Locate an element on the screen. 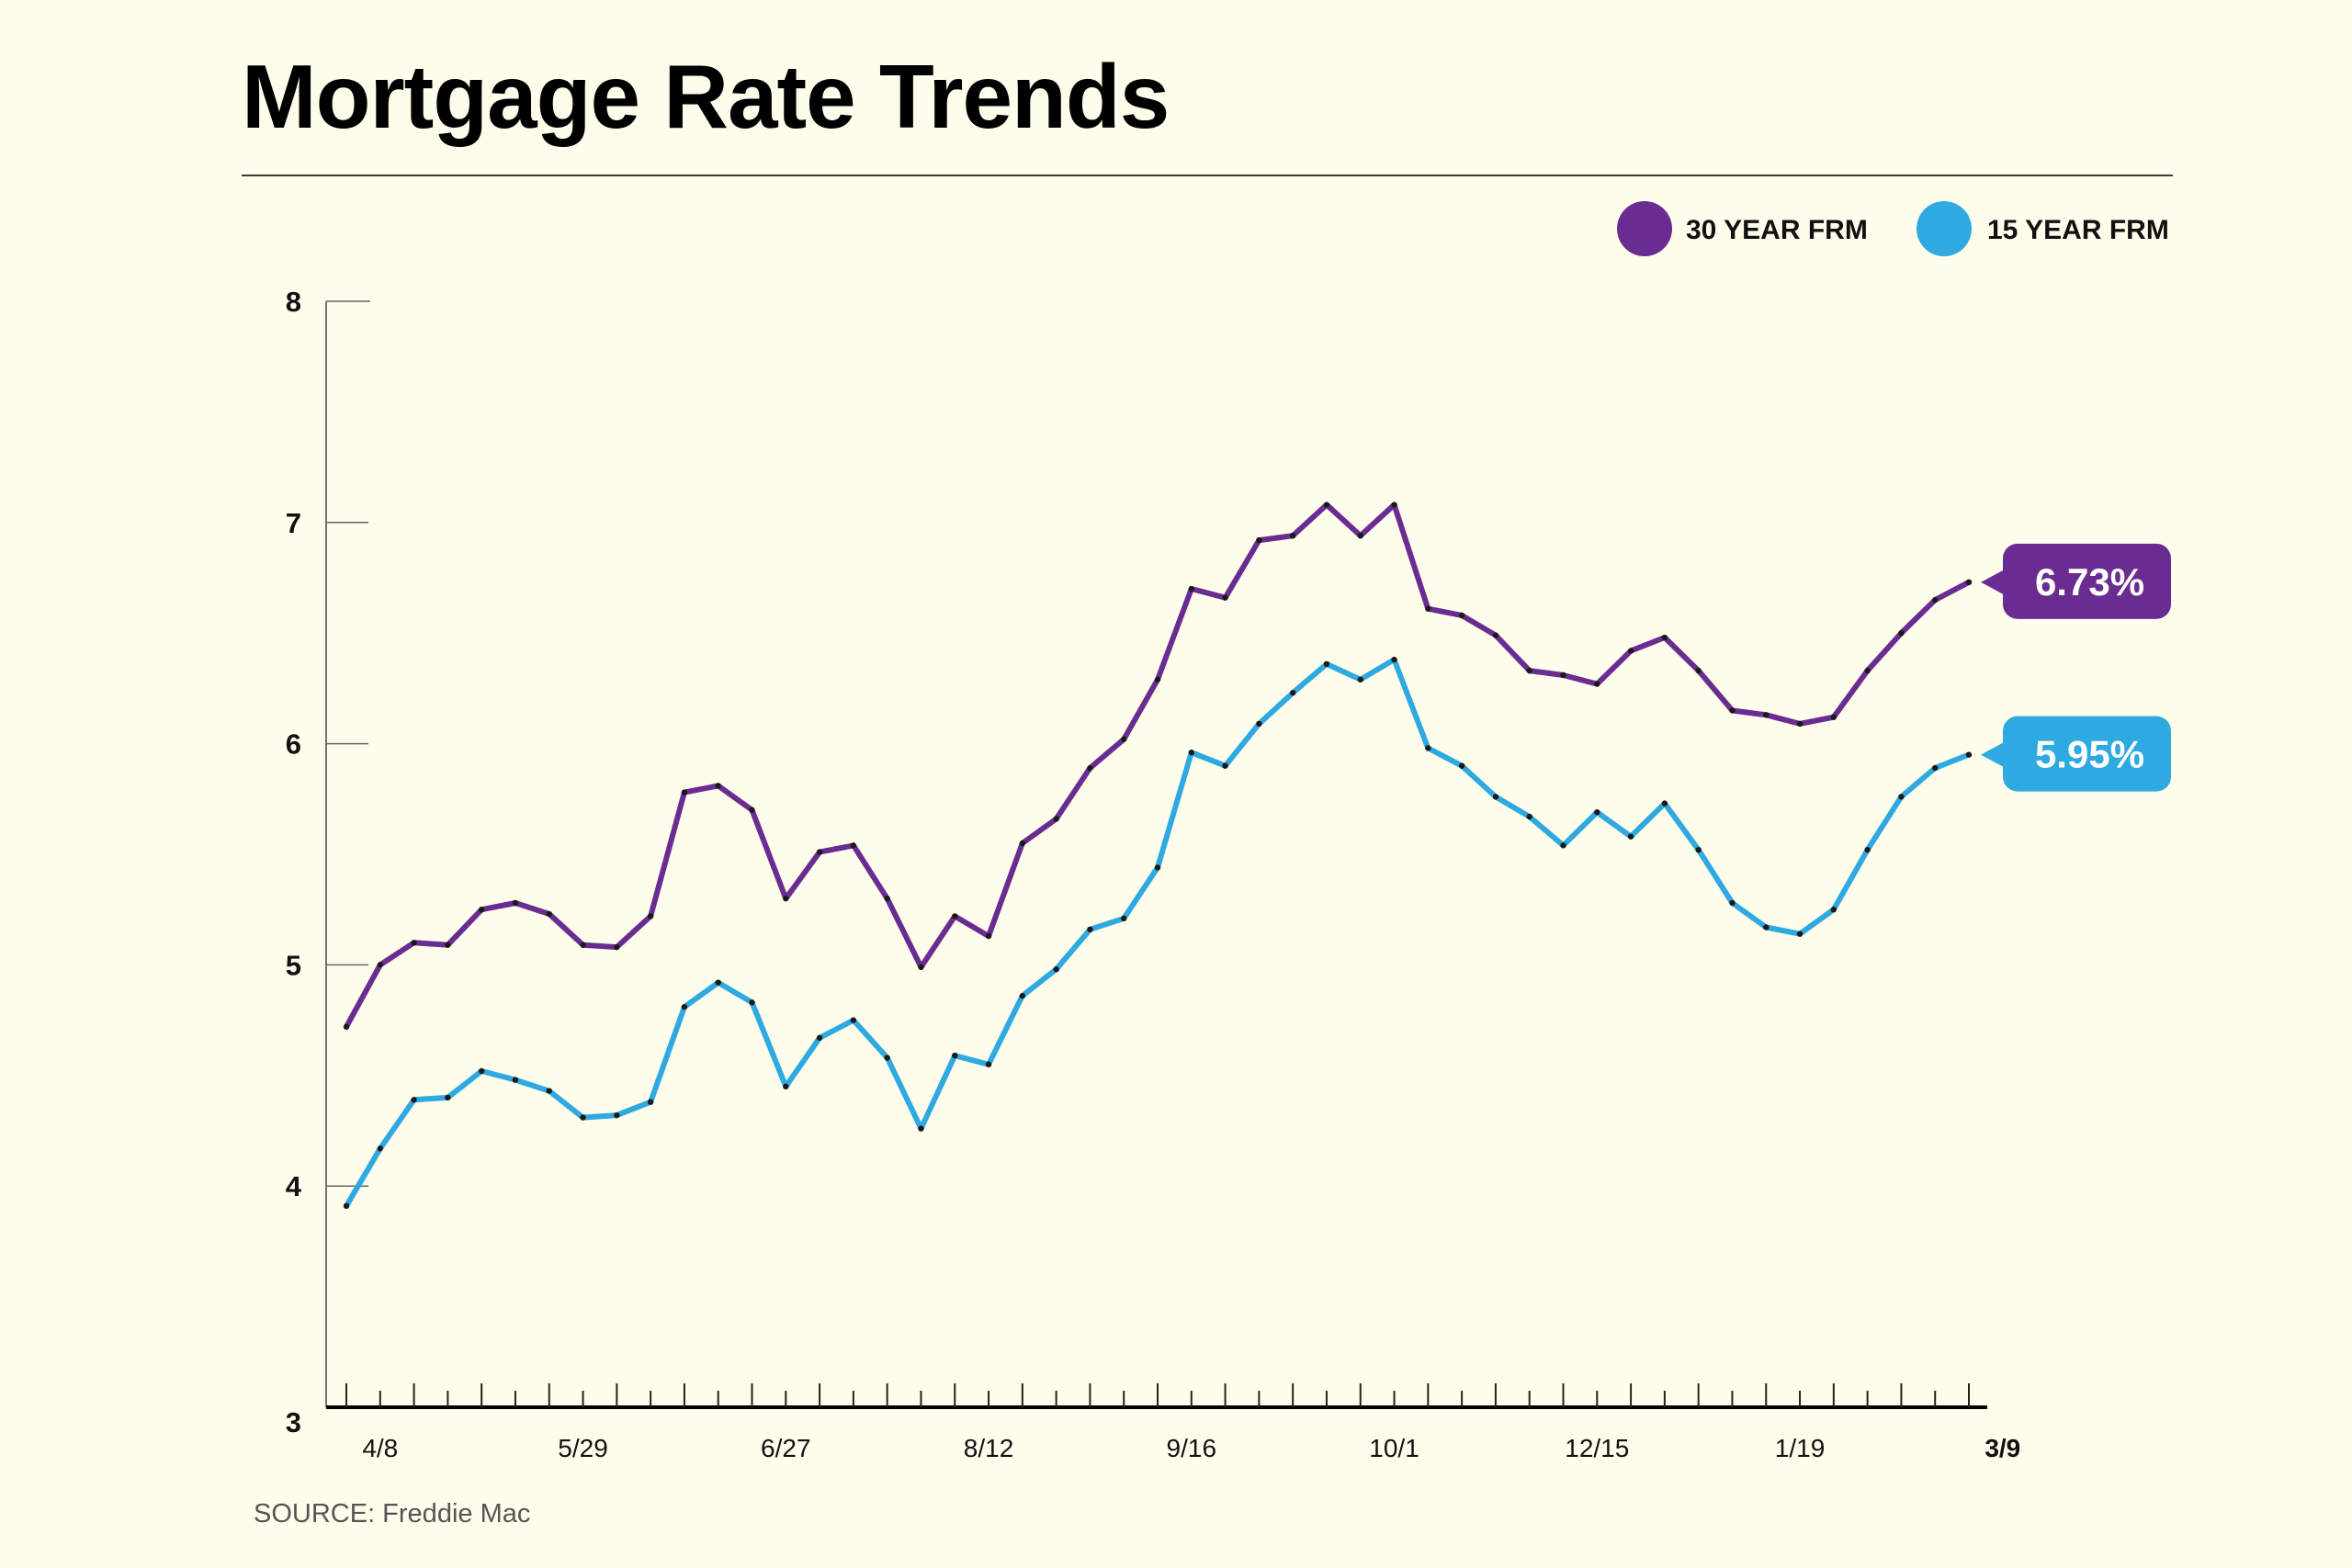  x-tick-label: 6/27 is located at coordinates (786, 1448).